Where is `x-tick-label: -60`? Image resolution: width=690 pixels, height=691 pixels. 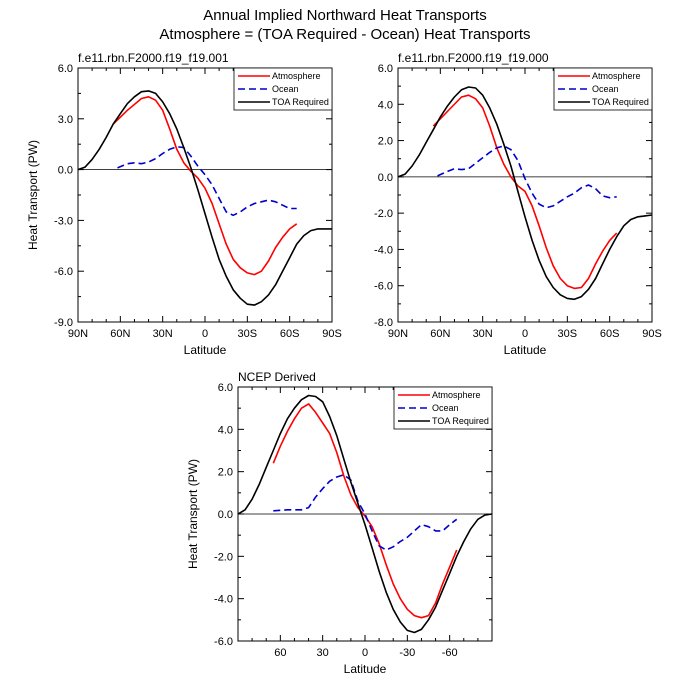 x-tick-label: -60 is located at coordinates (450, 653).